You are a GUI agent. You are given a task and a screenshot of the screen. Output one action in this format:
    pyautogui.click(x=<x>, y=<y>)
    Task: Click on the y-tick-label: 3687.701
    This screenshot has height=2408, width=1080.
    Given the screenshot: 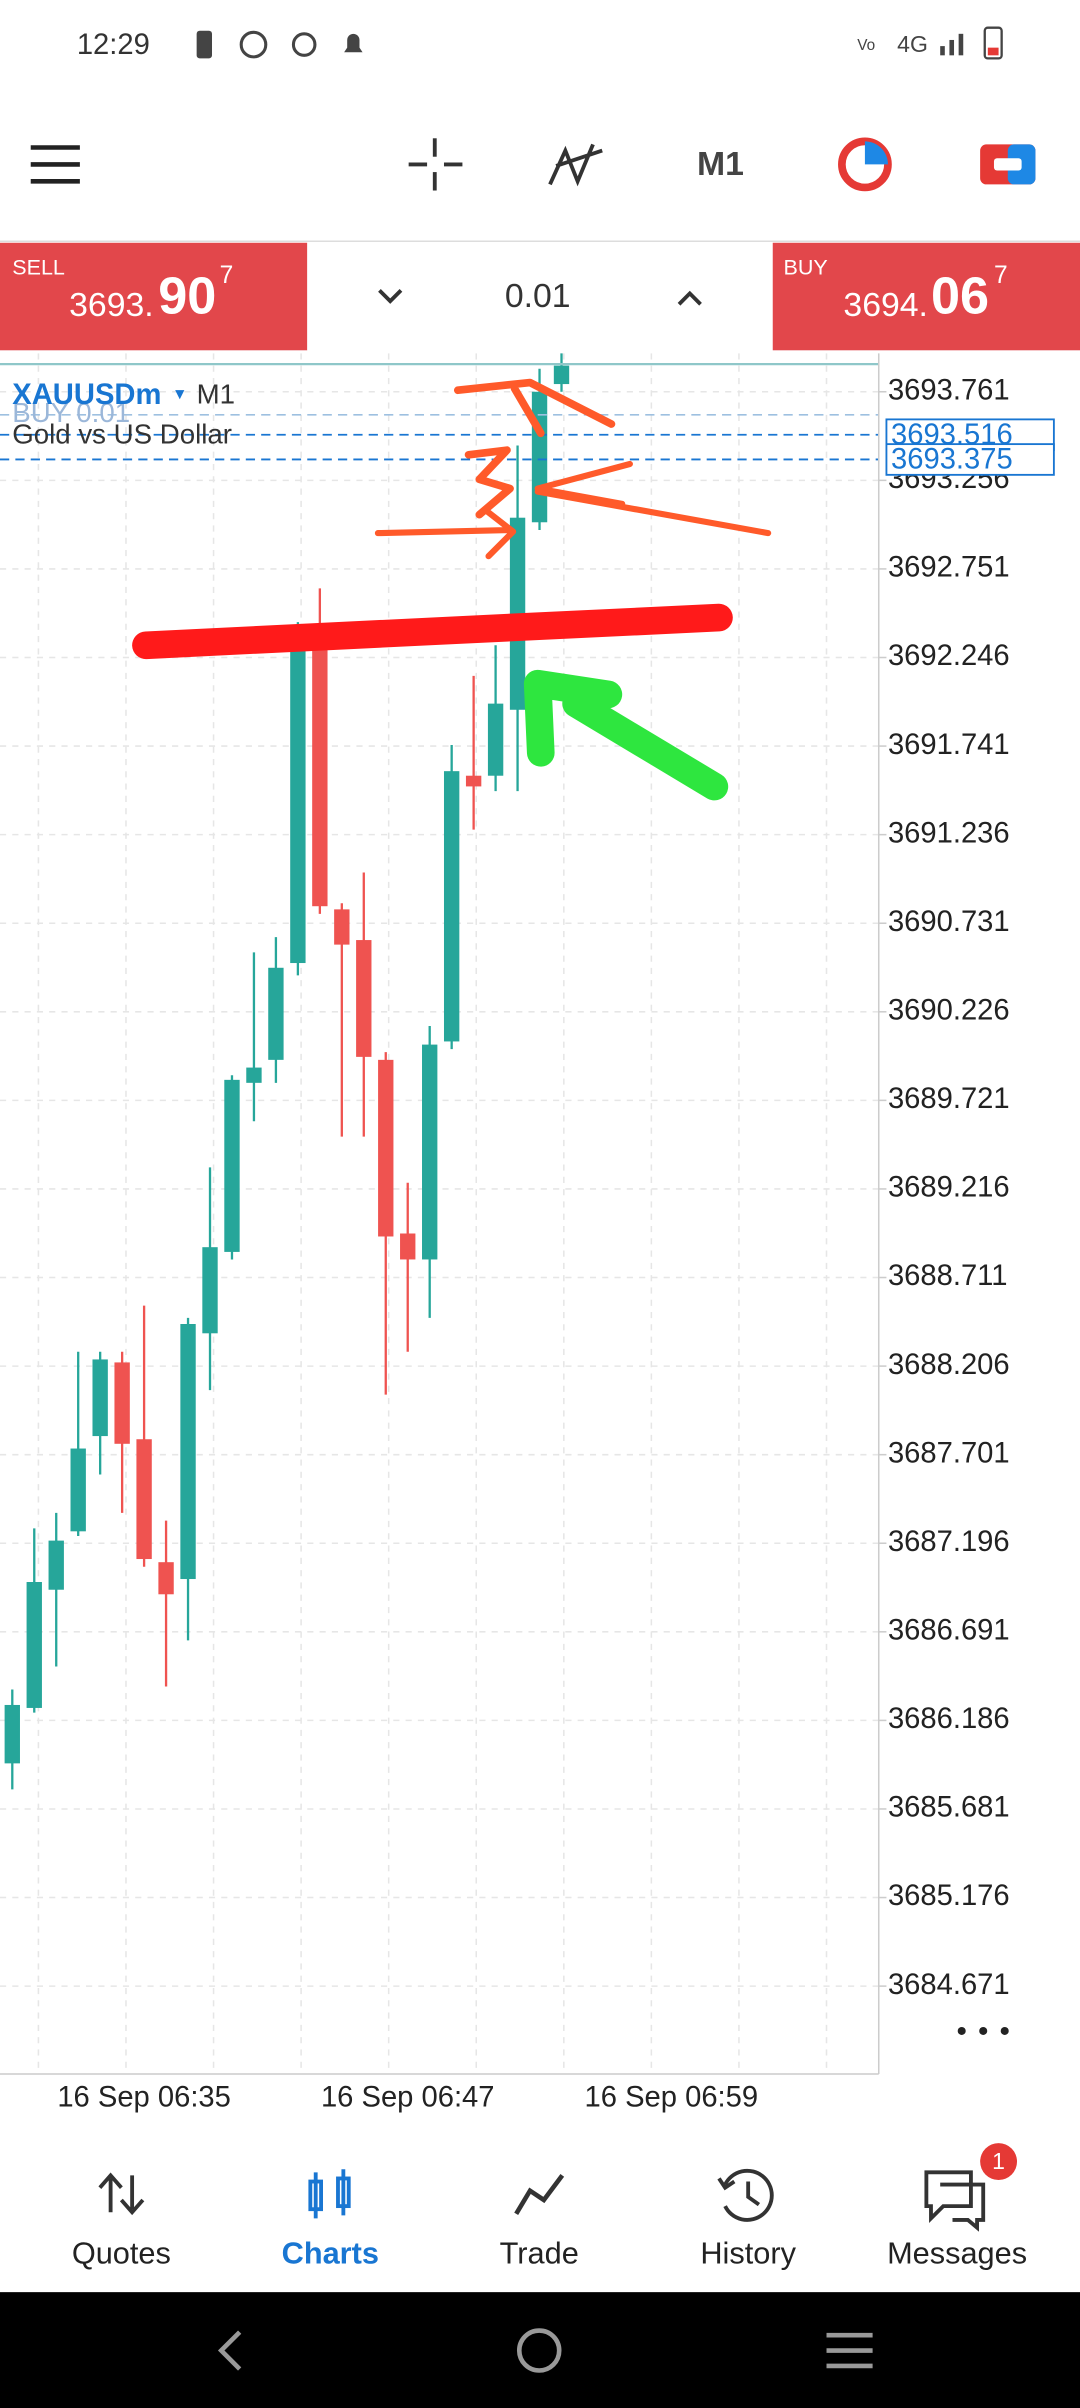 What is the action you would take?
    pyautogui.click(x=949, y=1453)
    